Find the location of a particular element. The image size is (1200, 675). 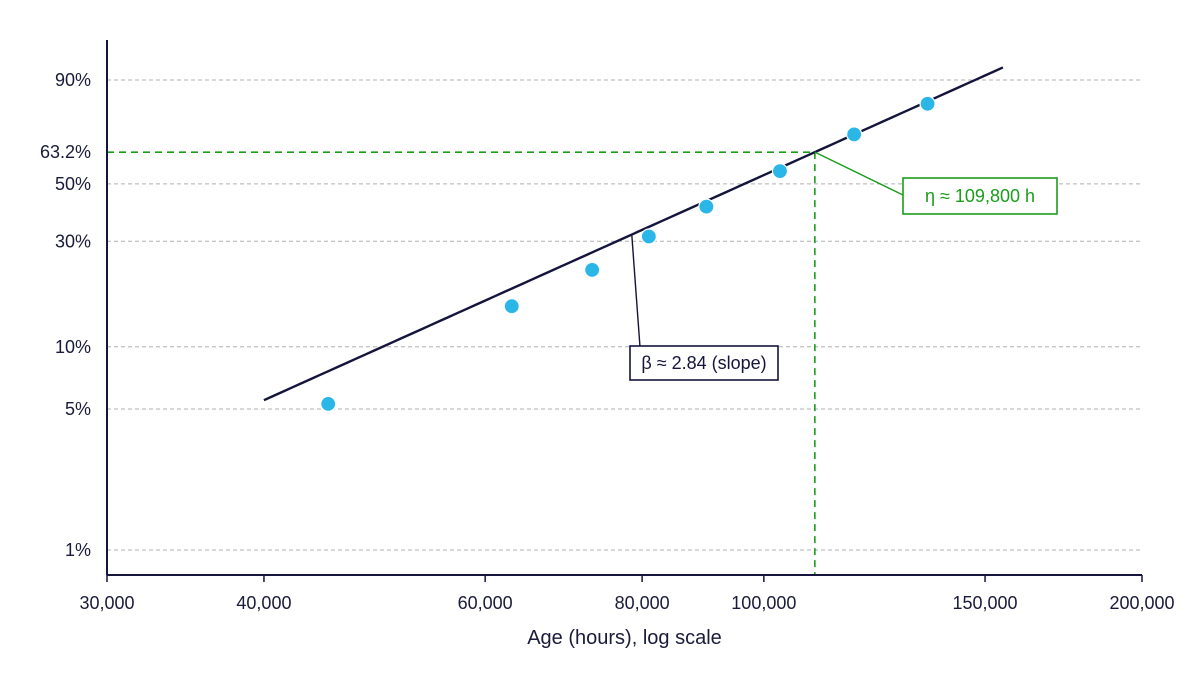

x-tick-label: 60,000 is located at coordinates (485, 603).